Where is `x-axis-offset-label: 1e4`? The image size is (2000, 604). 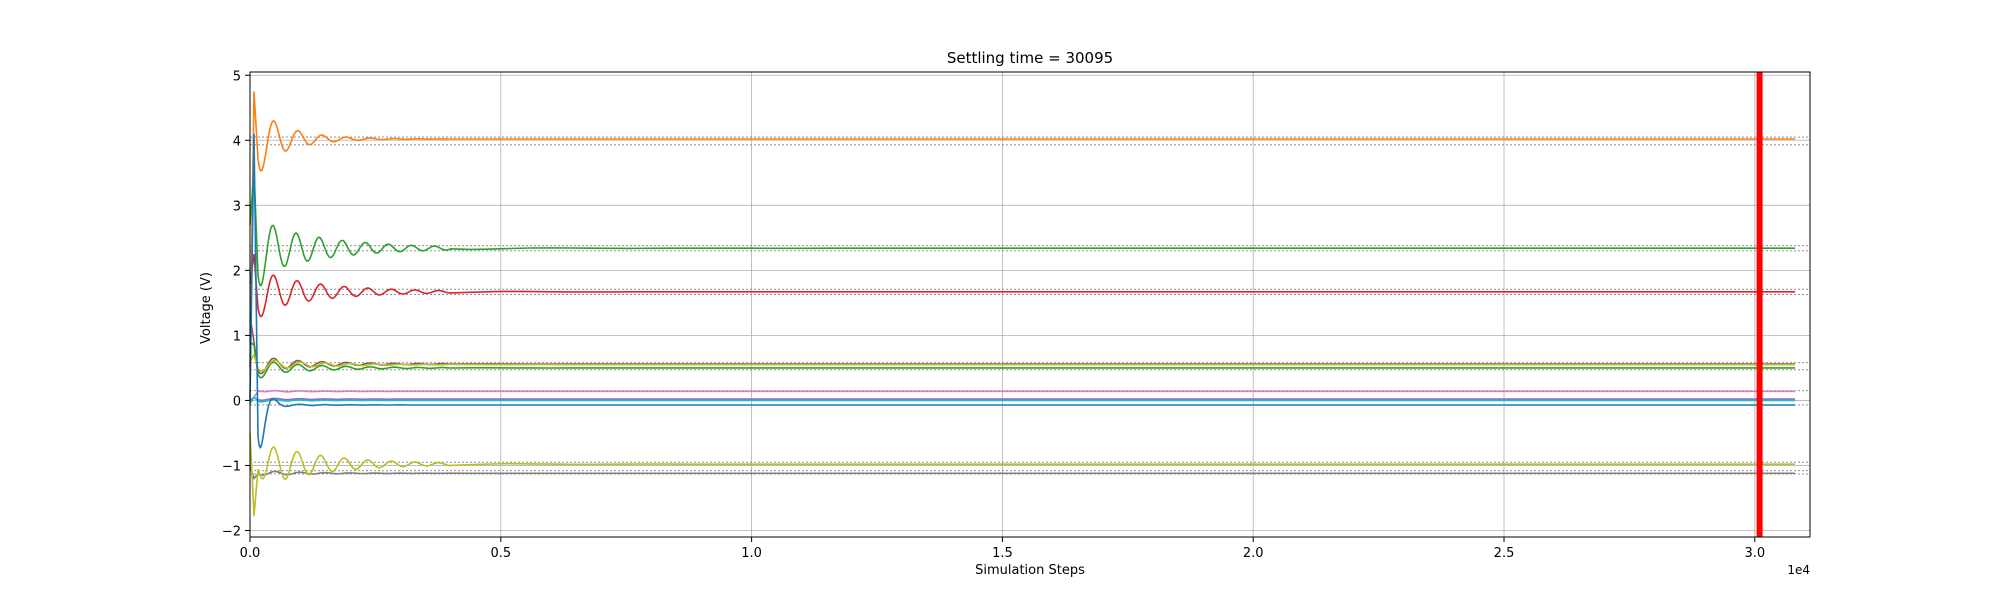 x-axis-offset-label: 1e4 is located at coordinates (1798, 570).